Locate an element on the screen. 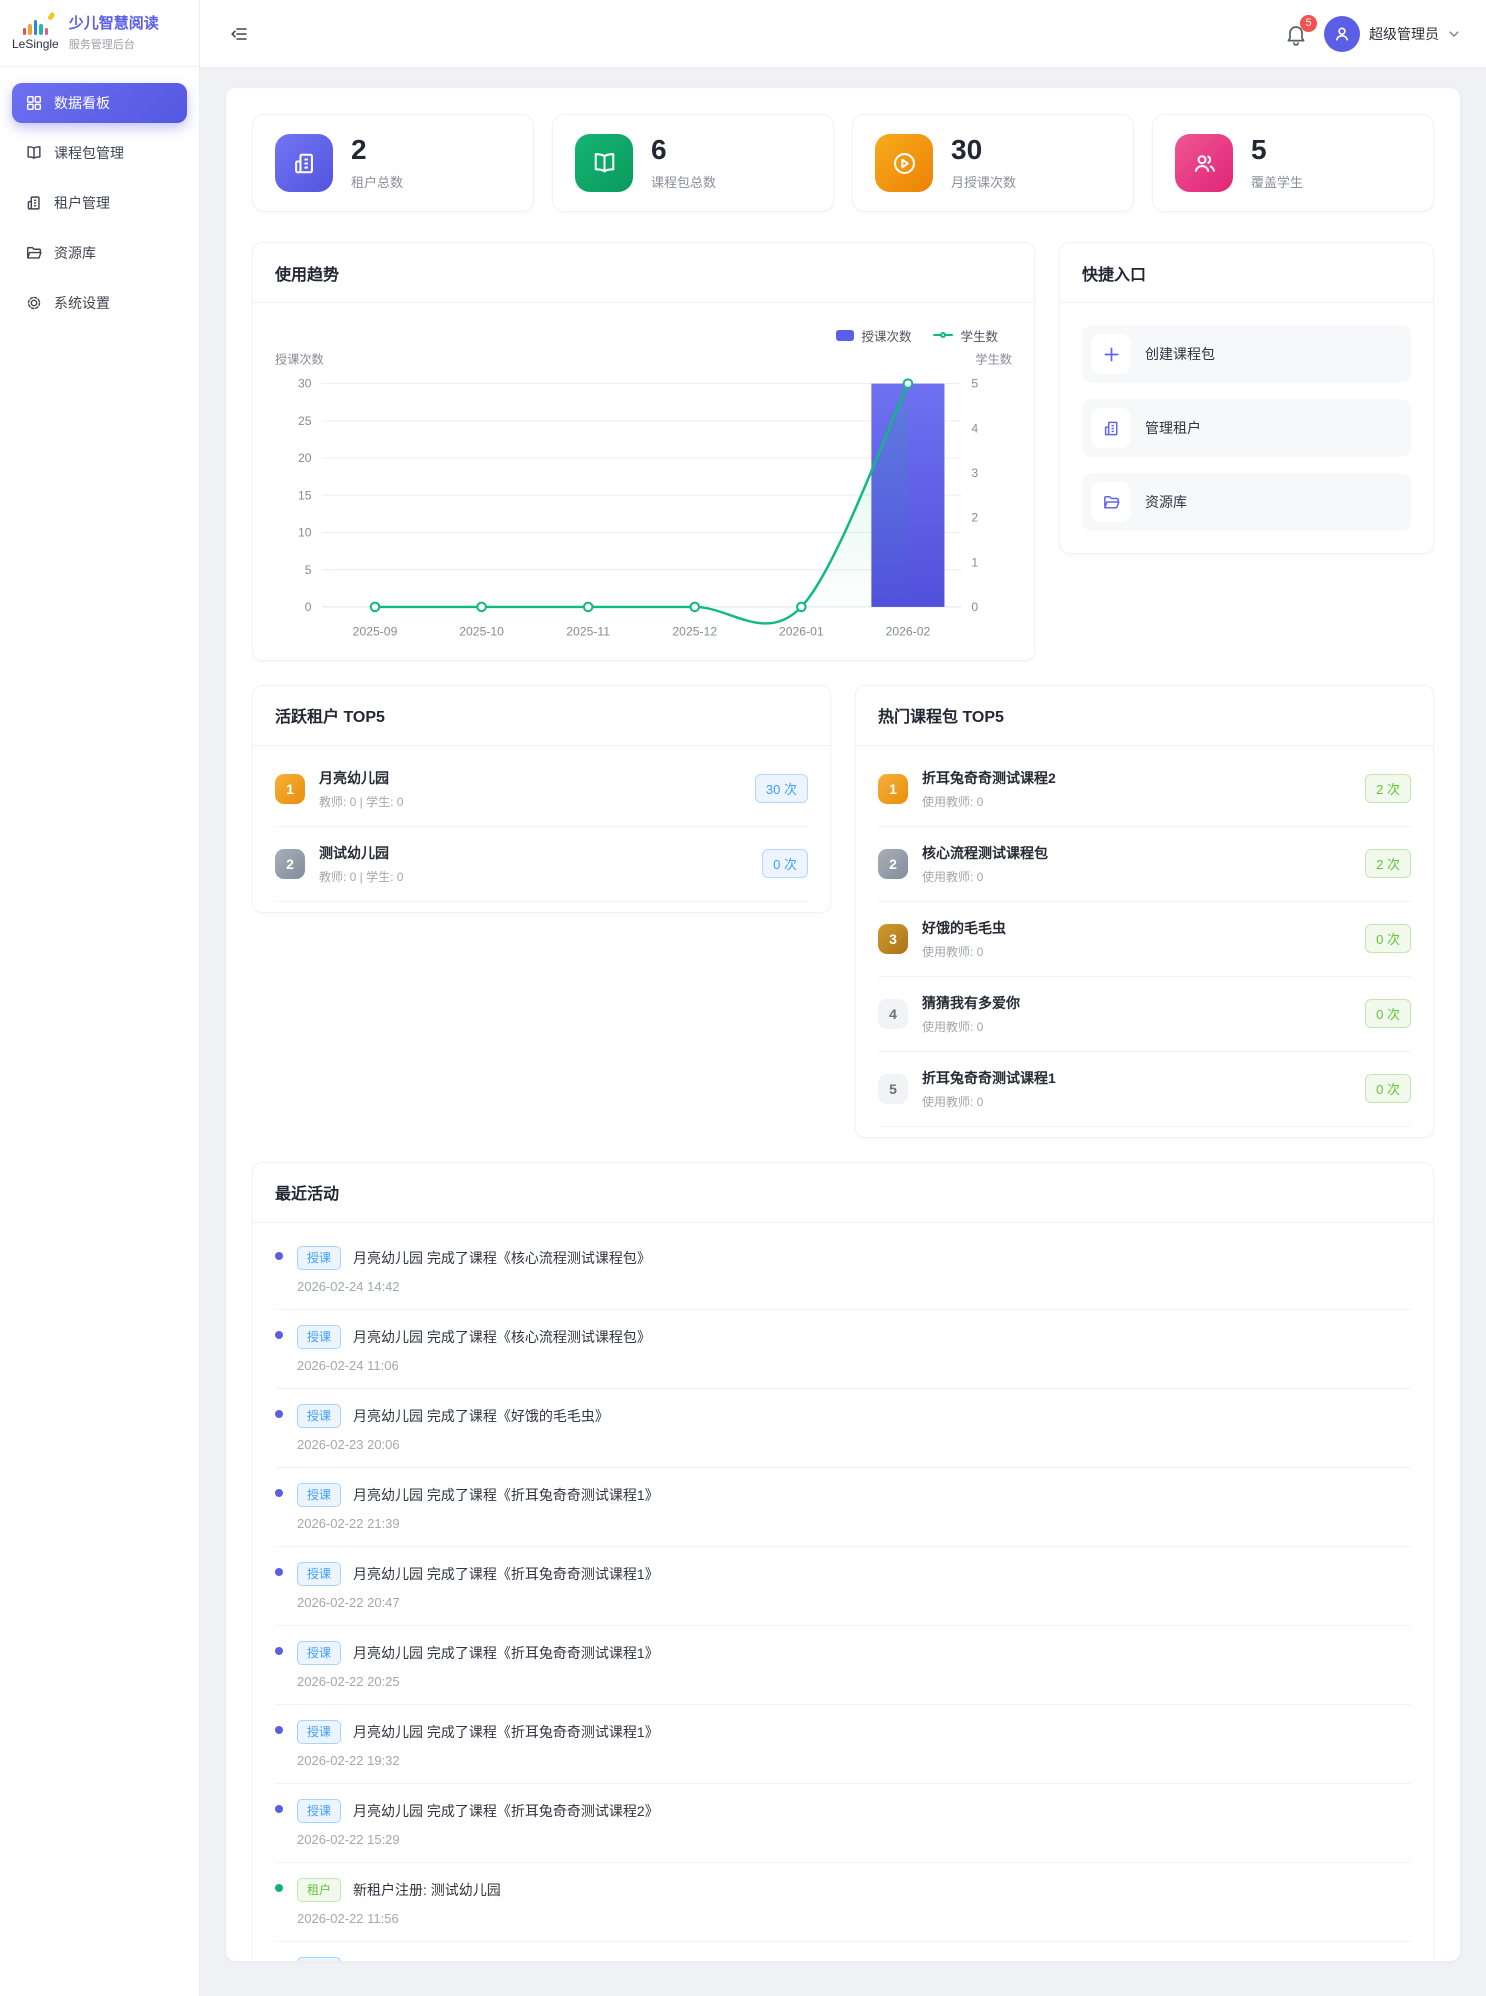  stat-value: 30 is located at coordinates (967, 150).